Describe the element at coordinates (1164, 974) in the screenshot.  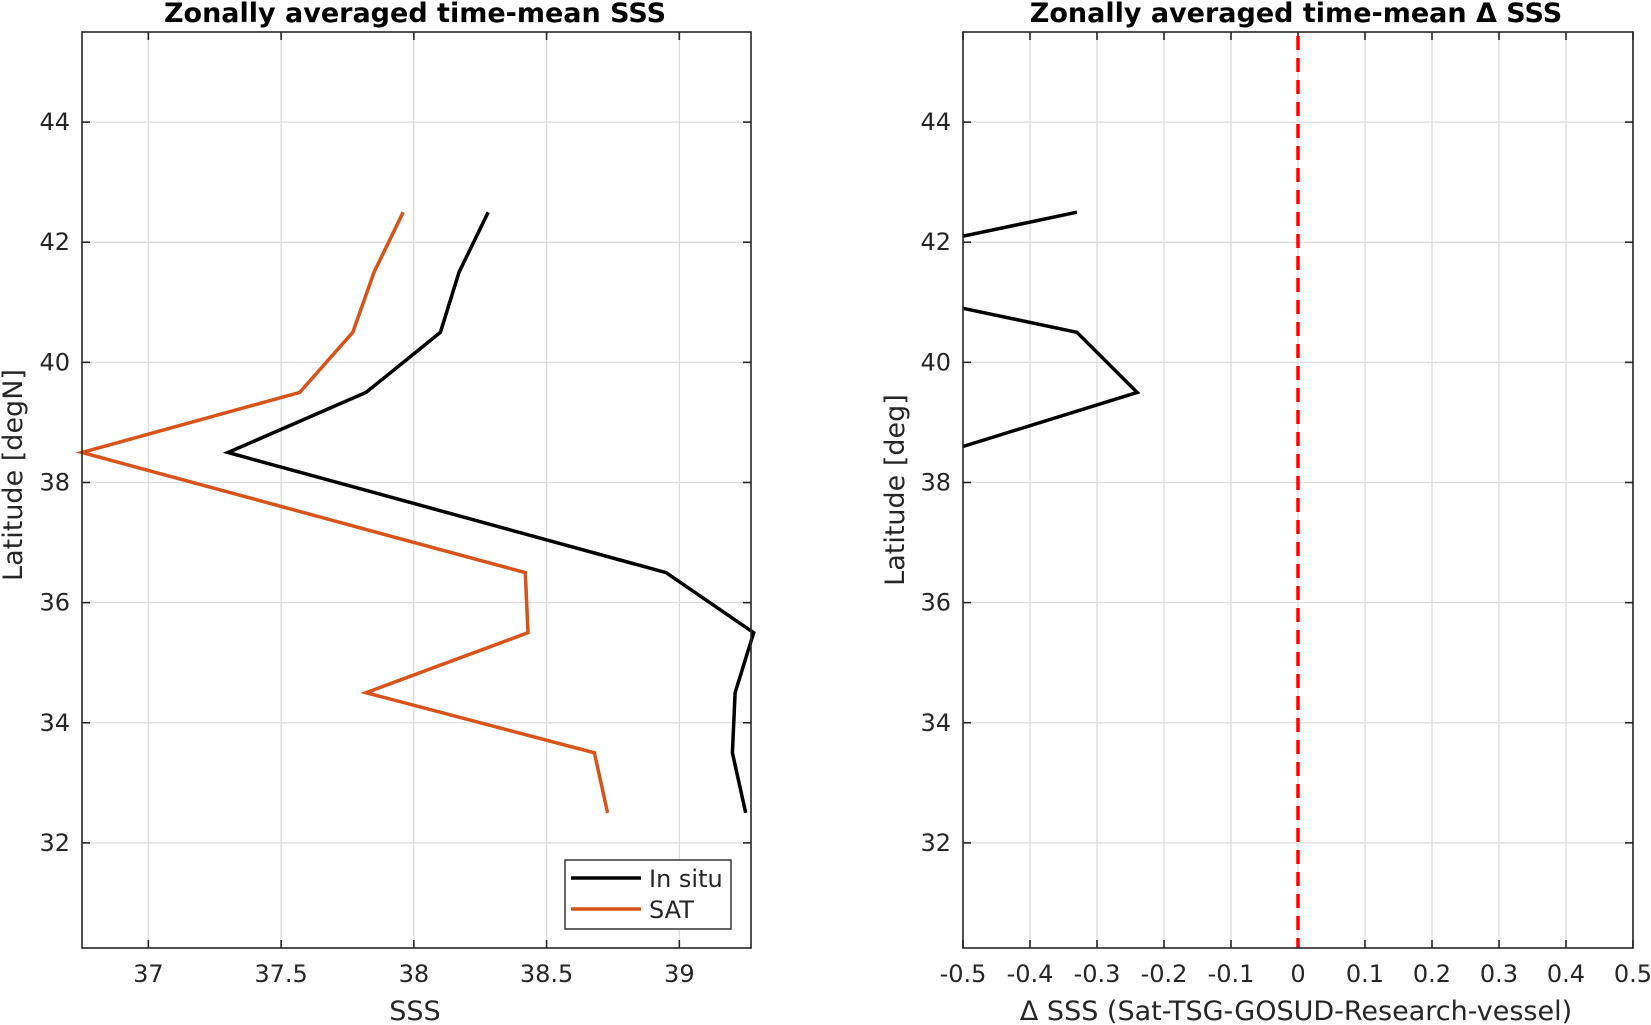
I see `delta-sss-x-tick-label: -0.2` at that location.